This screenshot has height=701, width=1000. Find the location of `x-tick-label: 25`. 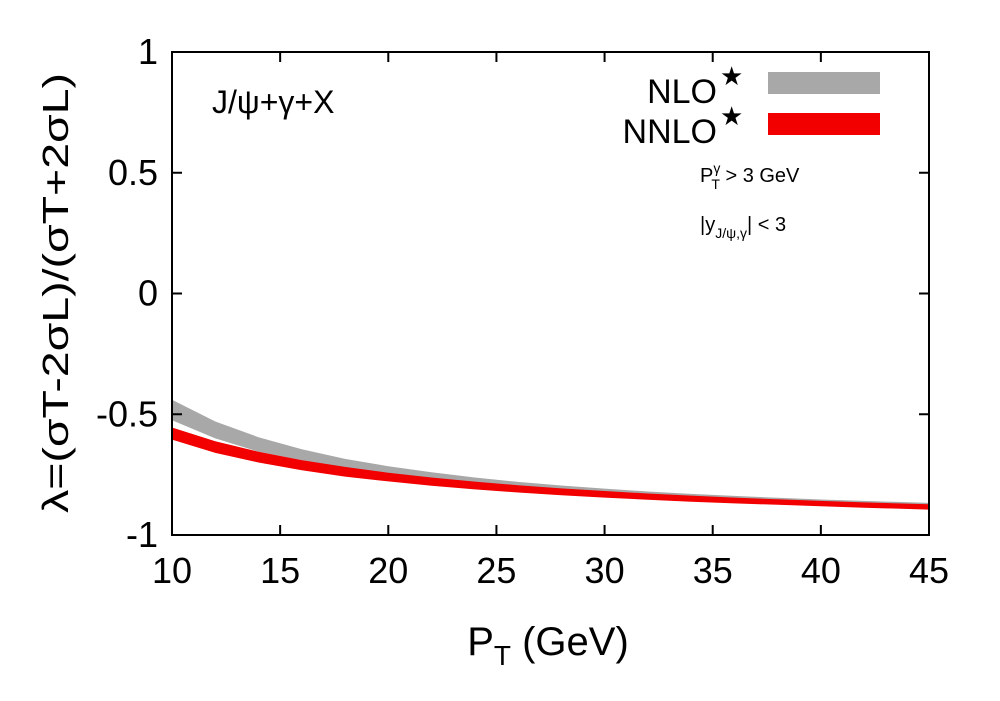

x-tick-label: 25 is located at coordinates (496, 570).